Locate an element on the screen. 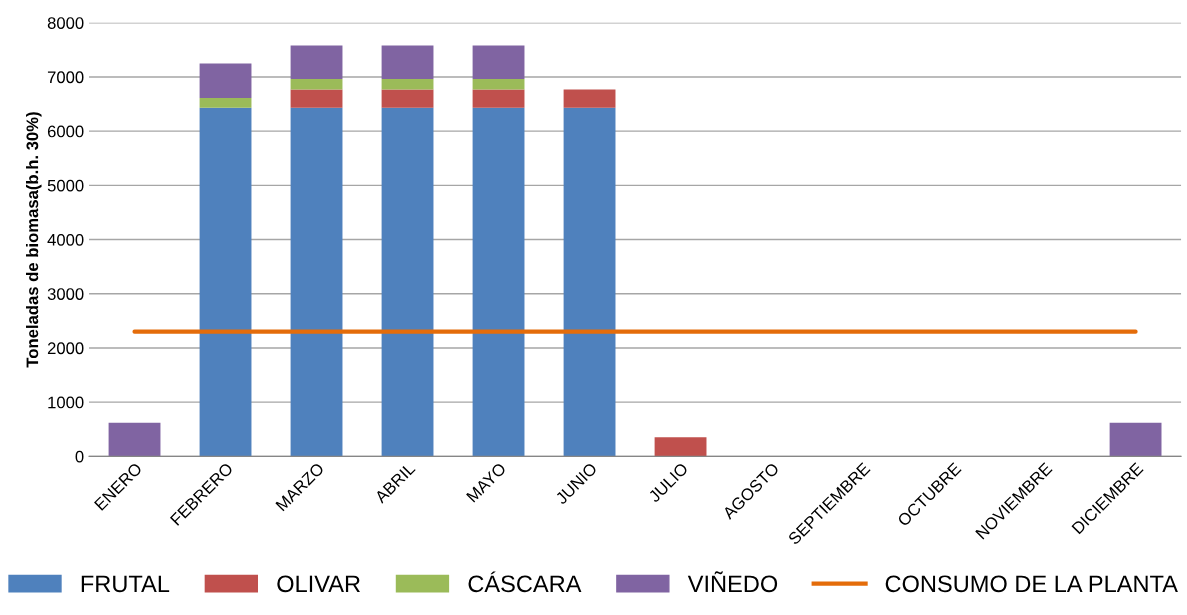 Image resolution: width=1187 pixels, height=615 pixels. y-tick-label: 3000 is located at coordinates (65, 294).